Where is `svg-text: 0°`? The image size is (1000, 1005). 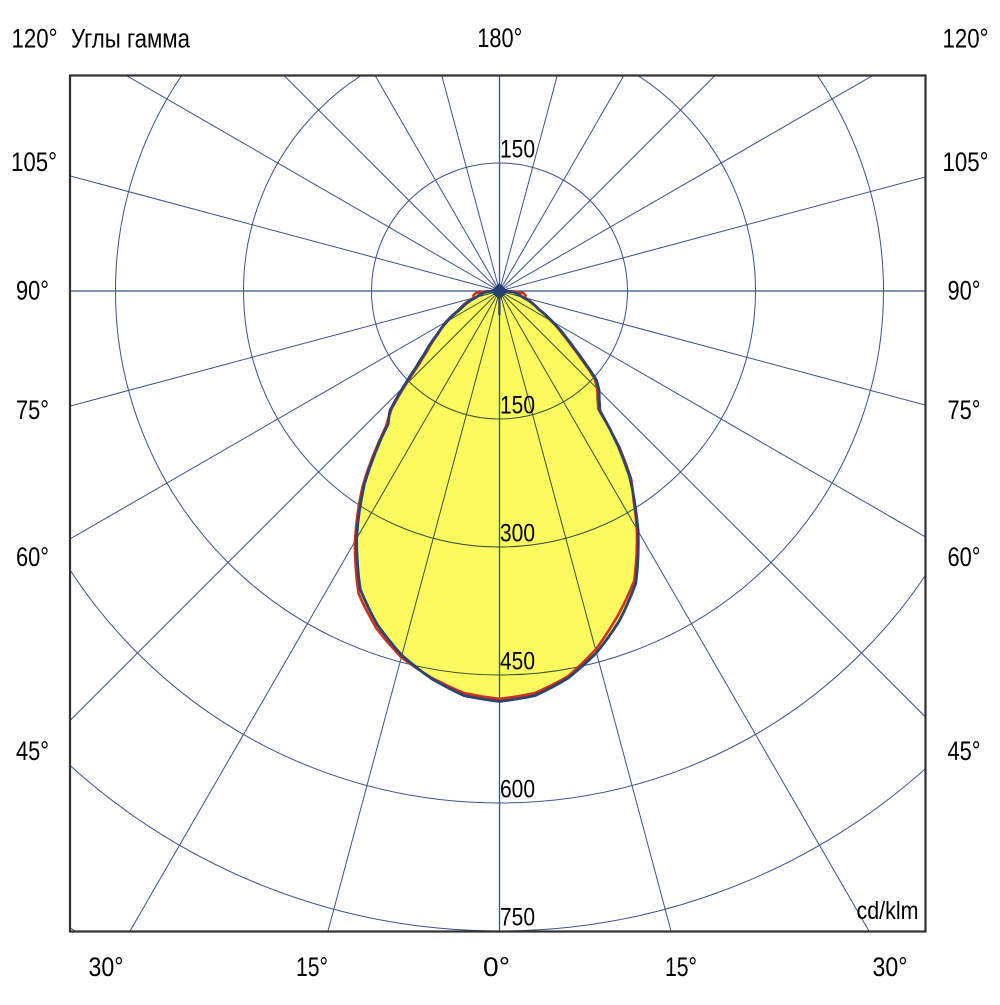 svg-text: 0° is located at coordinates (496, 967).